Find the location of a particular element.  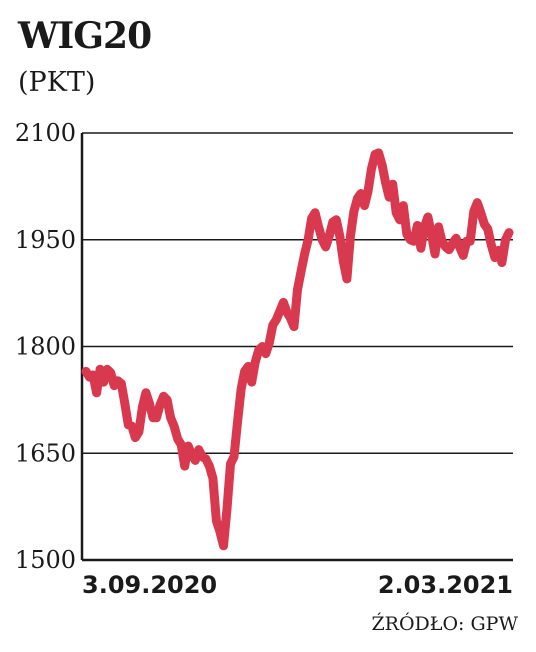

source-note: ŹRÓDŁO: GPW is located at coordinates (444, 624).